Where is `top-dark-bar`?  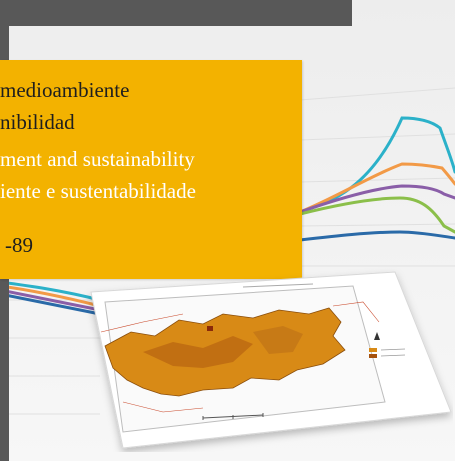
top-dark-bar is located at coordinates (176, 13).